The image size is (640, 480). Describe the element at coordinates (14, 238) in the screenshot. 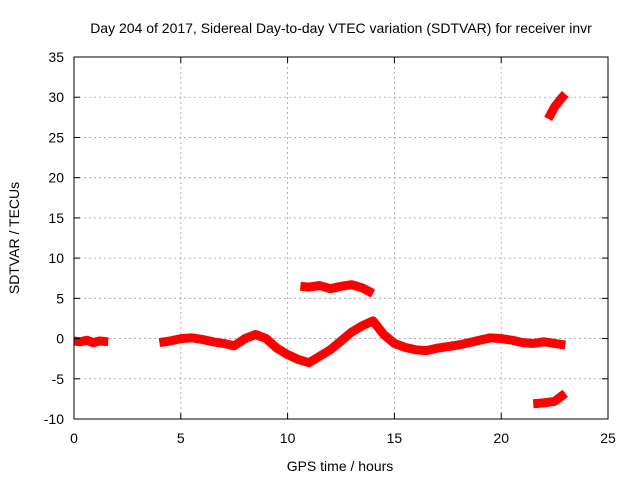

I see `y-axis-label: SDTVAR / TECUs` at that location.